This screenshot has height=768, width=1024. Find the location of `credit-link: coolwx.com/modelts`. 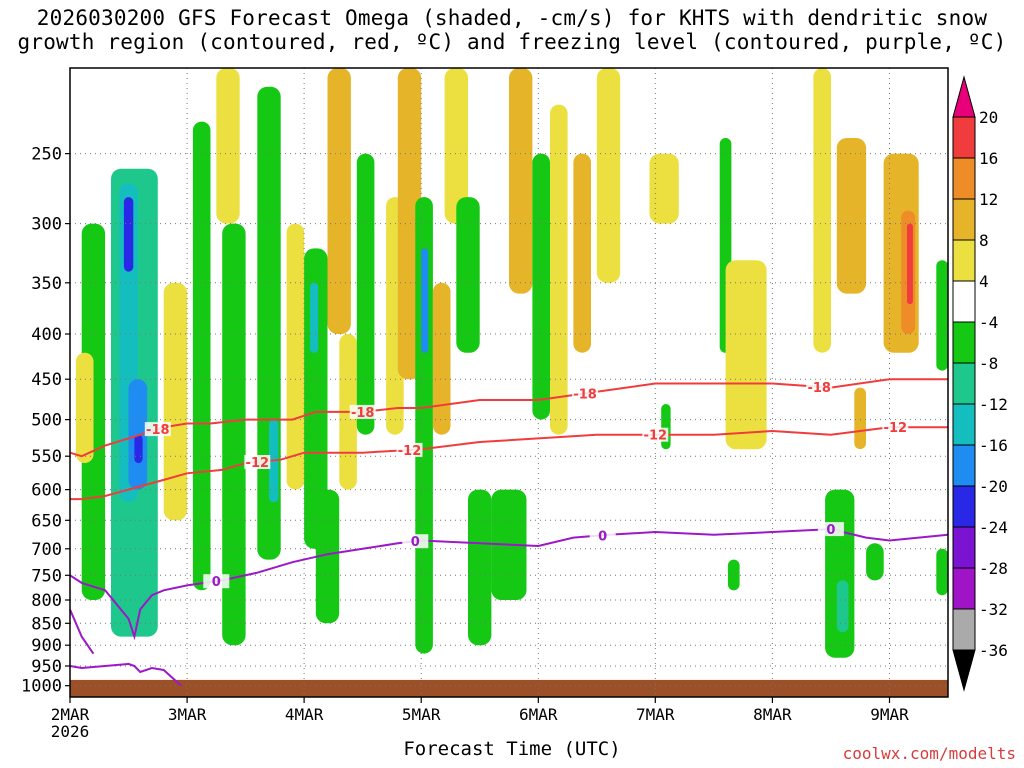

credit-link: coolwx.com/modelts is located at coordinates (929, 753).